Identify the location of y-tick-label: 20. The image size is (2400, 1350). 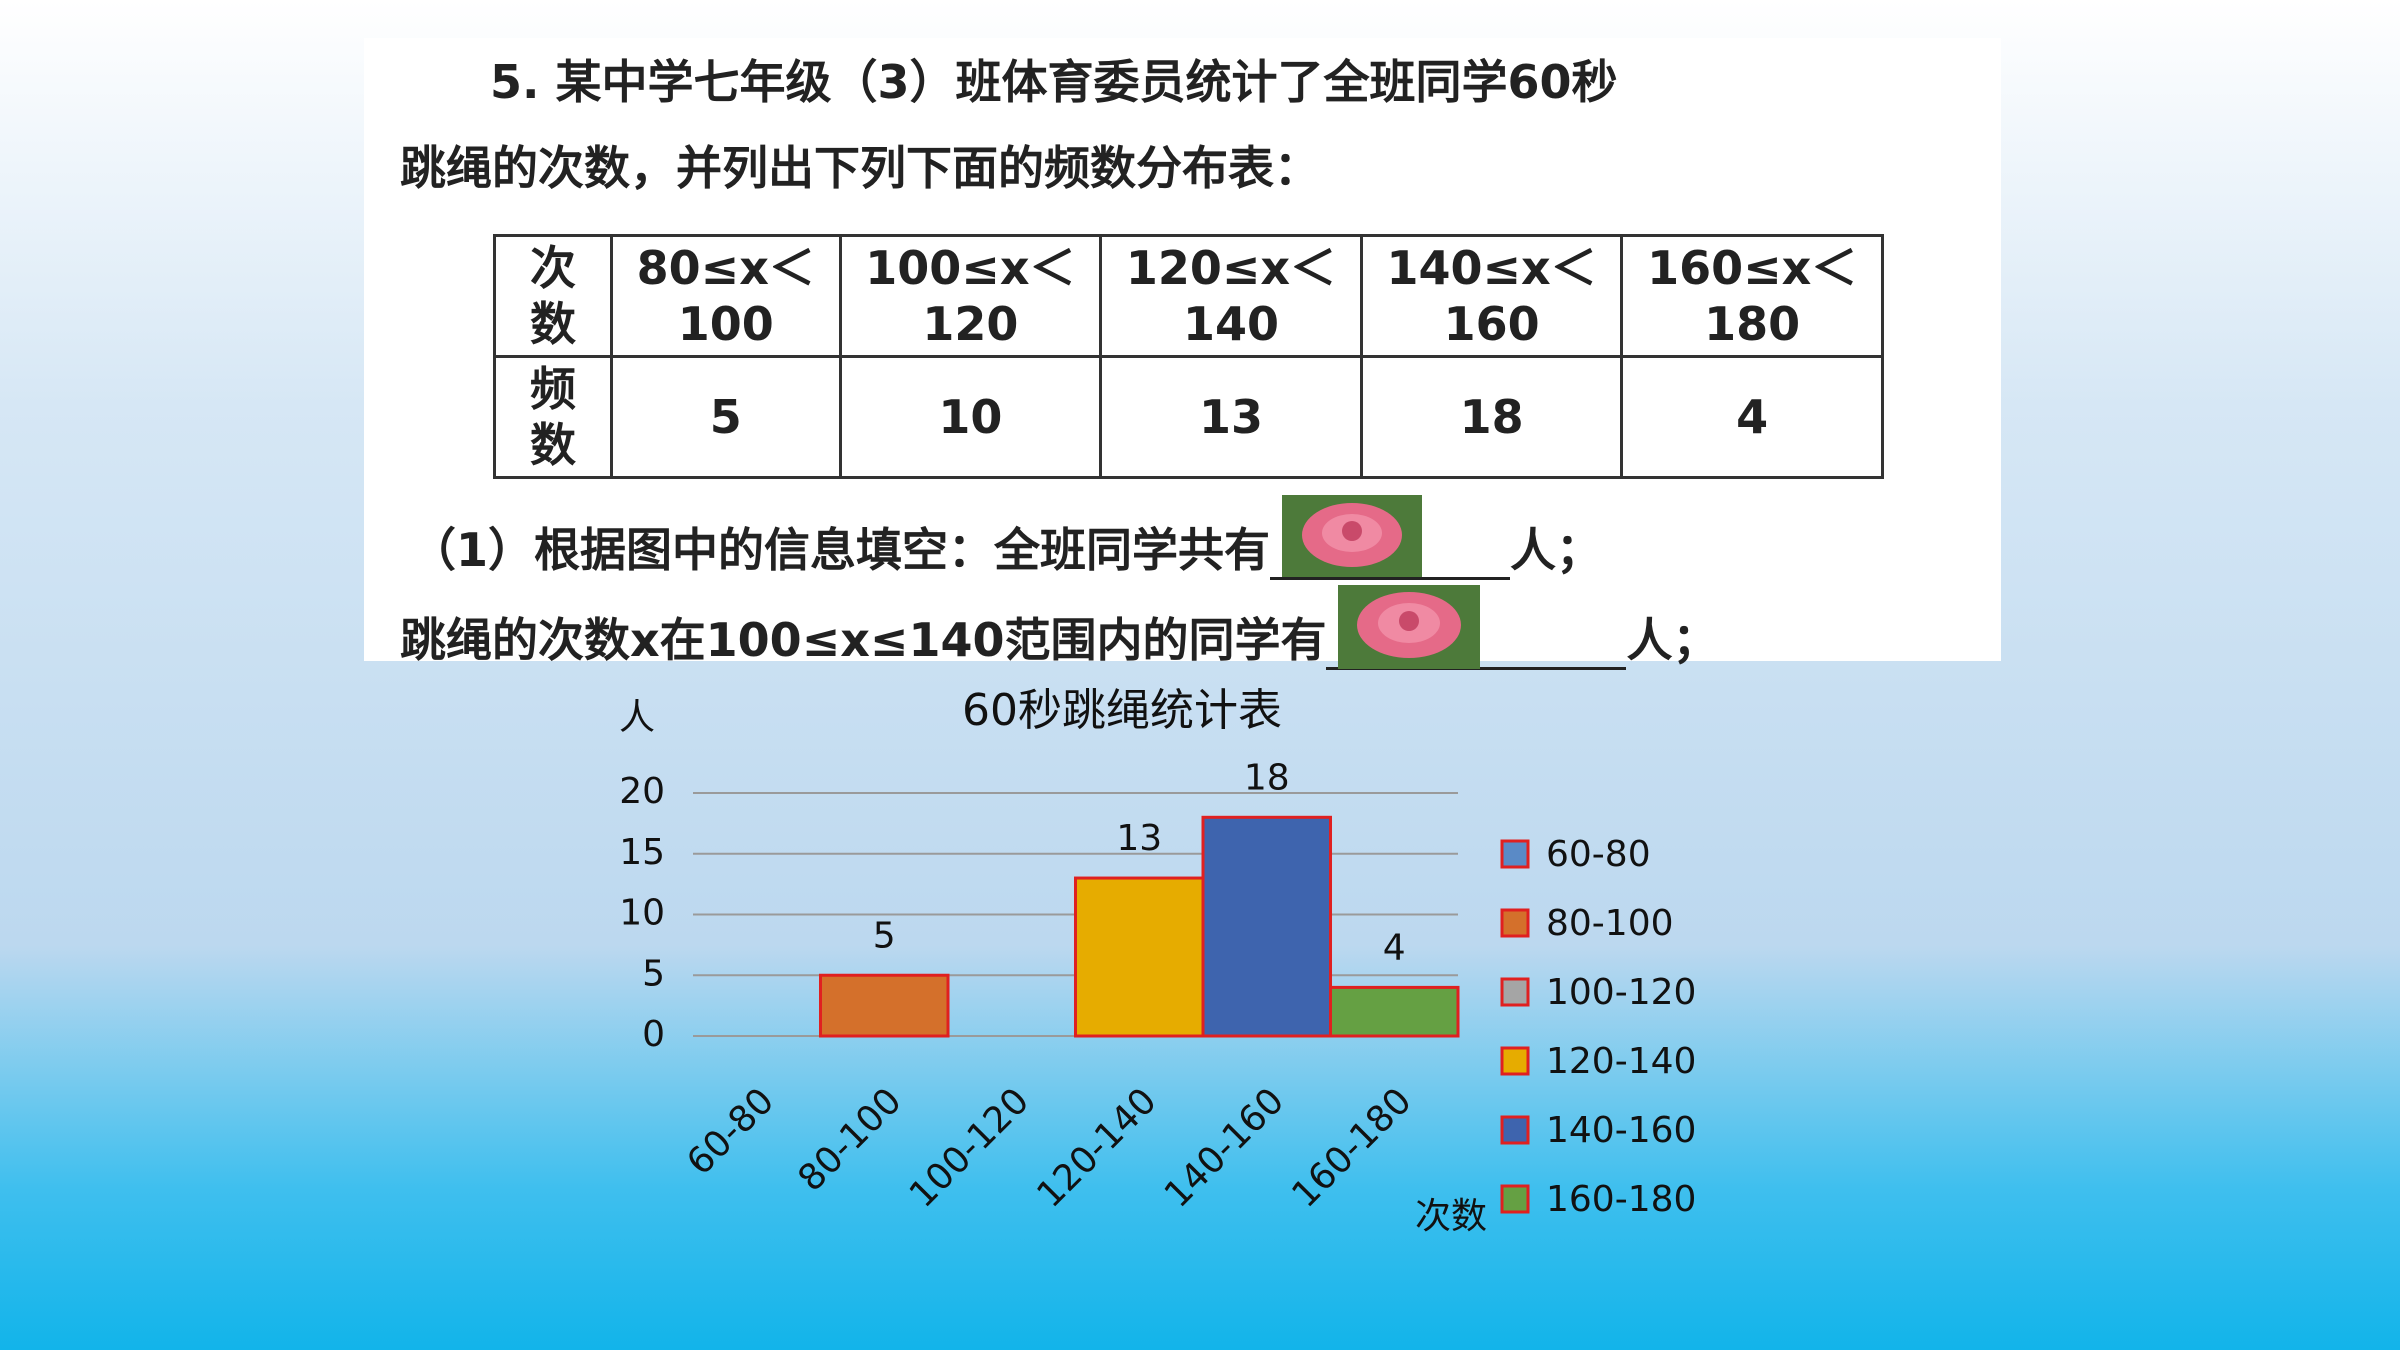
(642, 791).